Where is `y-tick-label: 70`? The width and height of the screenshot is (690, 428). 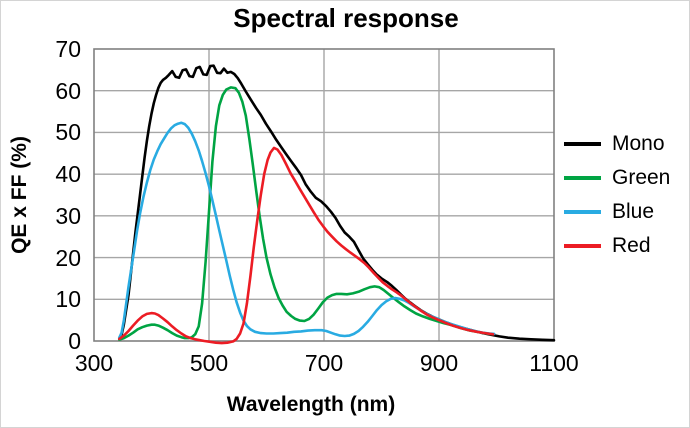 y-tick-label: 70 is located at coordinates (68, 49).